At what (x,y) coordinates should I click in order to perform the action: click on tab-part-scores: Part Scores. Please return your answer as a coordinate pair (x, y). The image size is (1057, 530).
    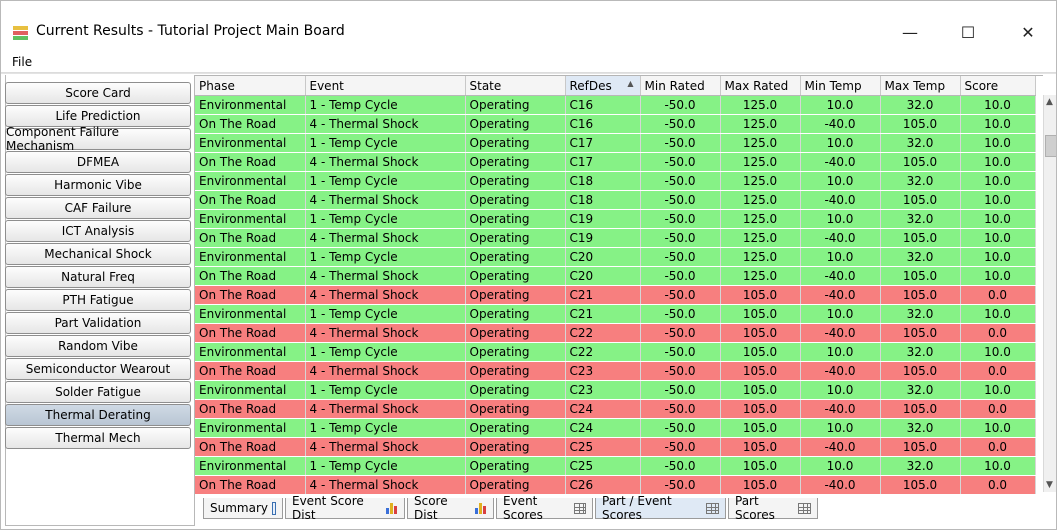
    Looking at the image, I should click on (773, 508).